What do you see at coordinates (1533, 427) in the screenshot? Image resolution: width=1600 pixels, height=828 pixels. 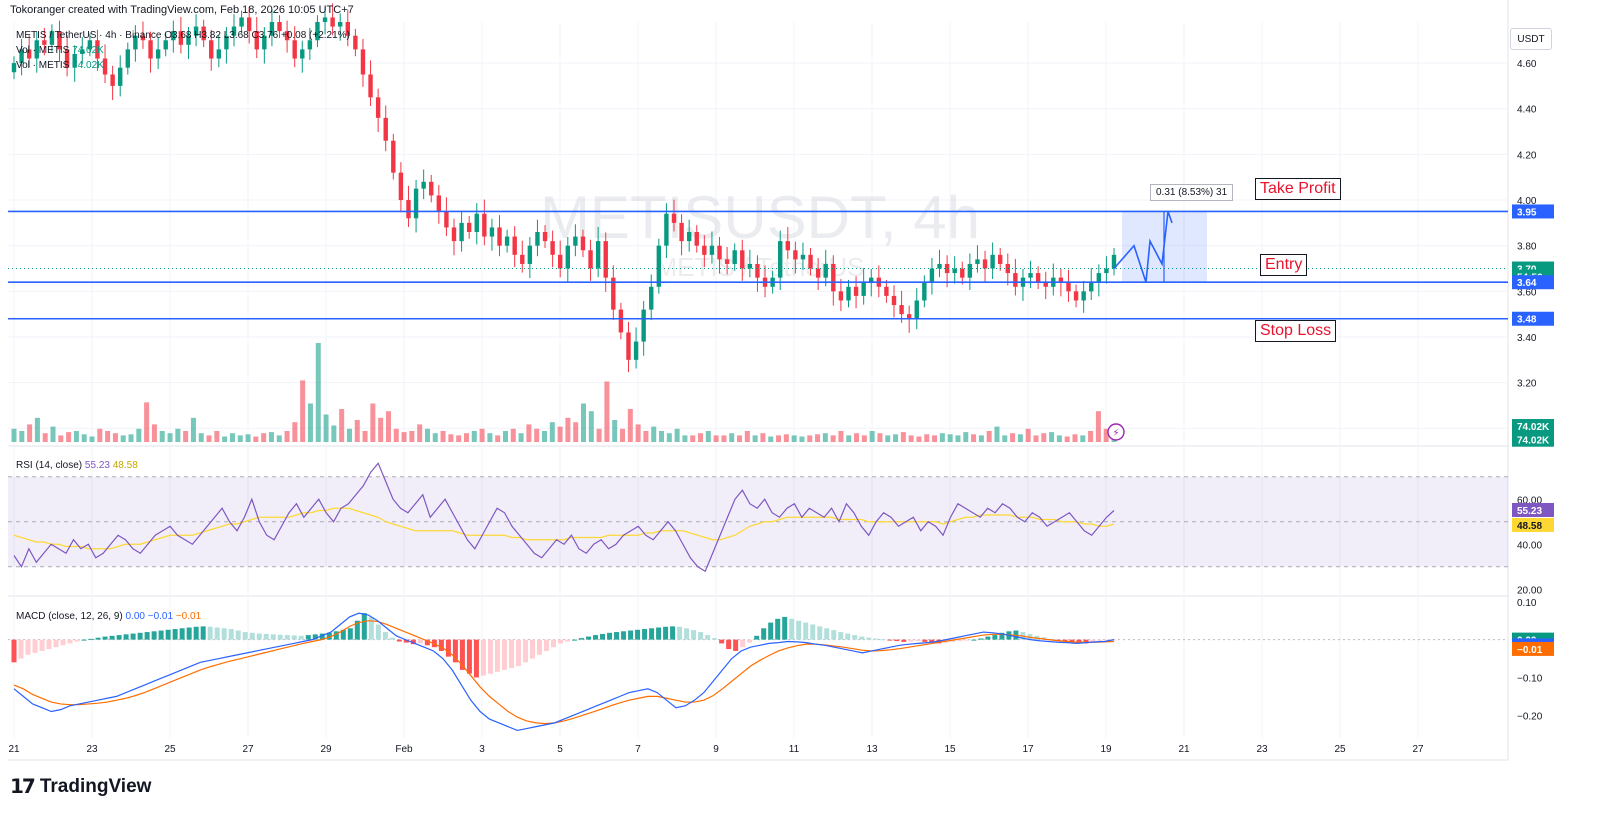 I see `price-badge-label: 74.02K` at bounding box center [1533, 427].